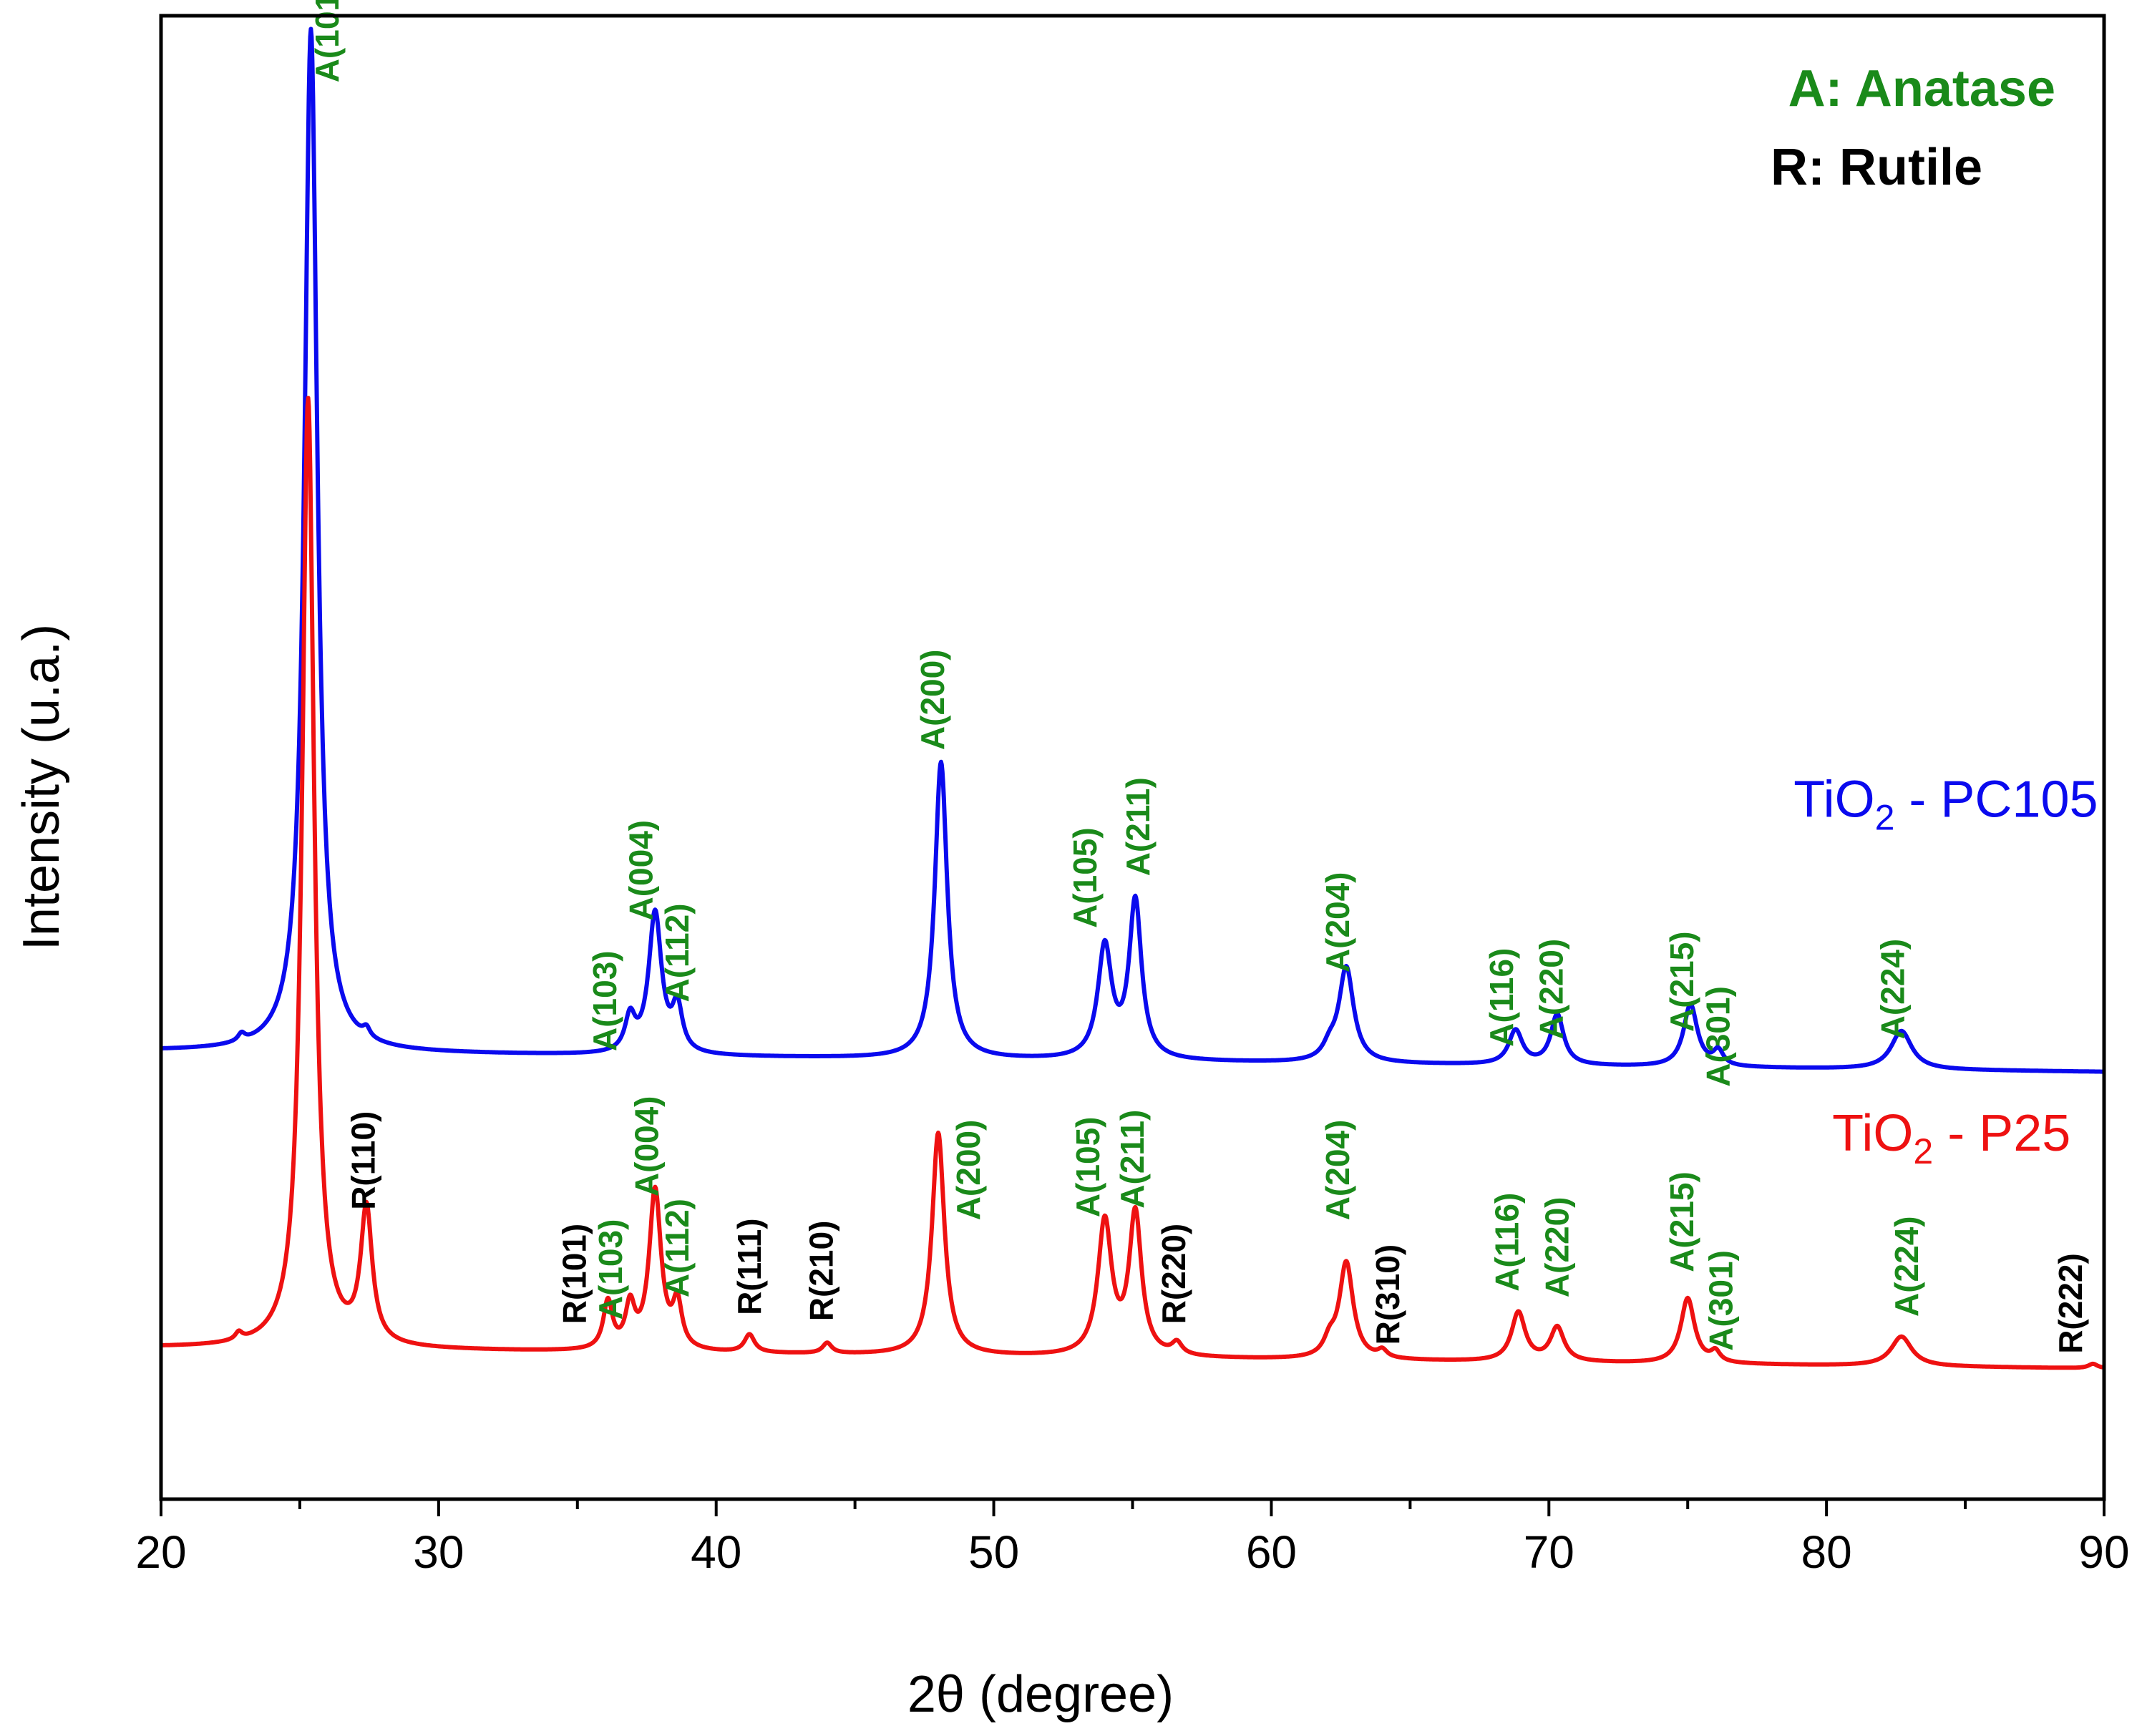 This screenshot has height=1736, width=2142. Describe the element at coordinates (438, 1552) in the screenshot. I see `x-tick-label: 30` at that location.